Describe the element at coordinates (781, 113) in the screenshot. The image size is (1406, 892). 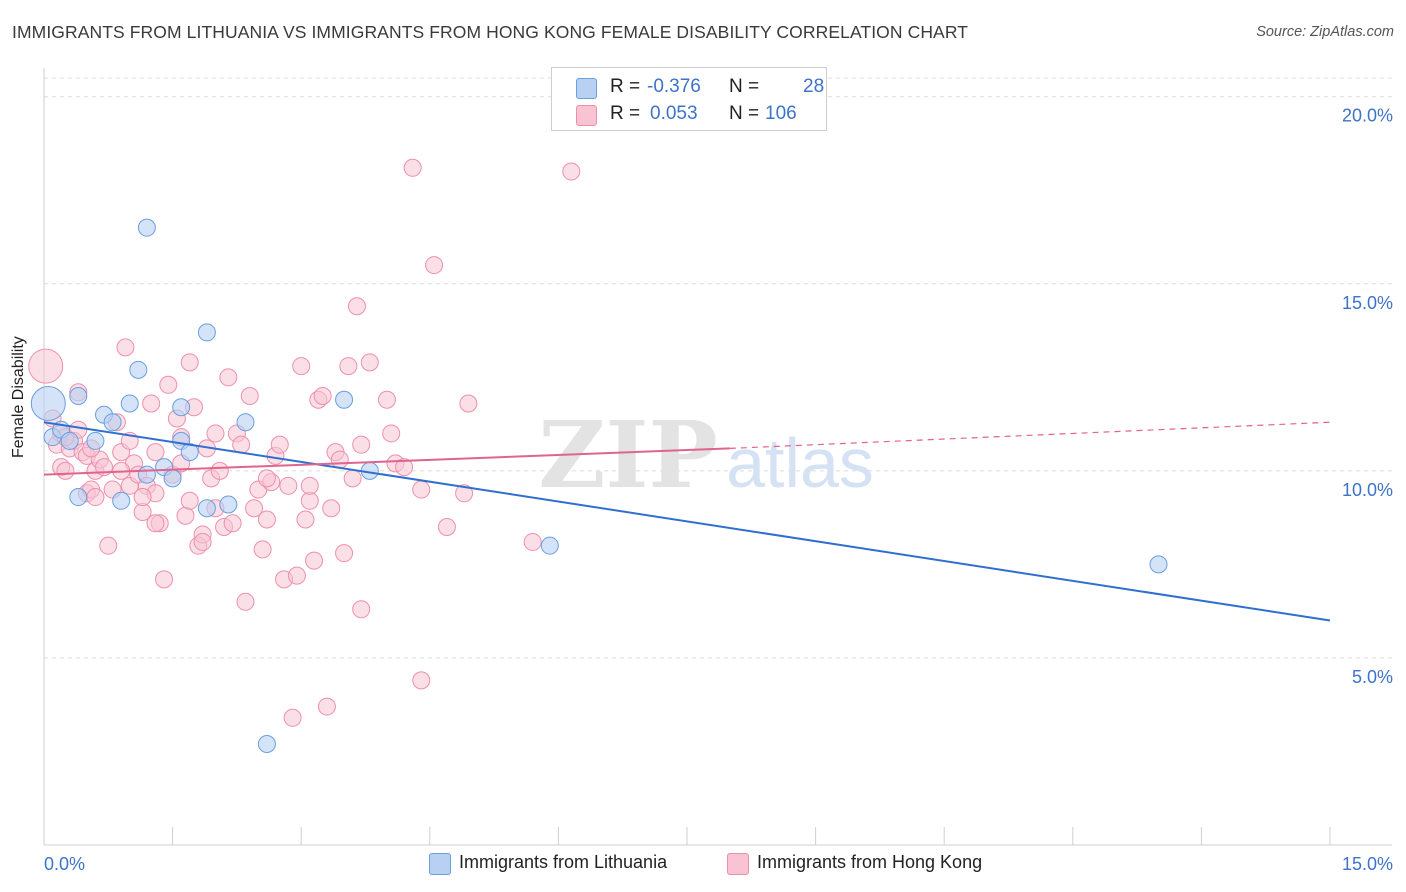
I see `n-value: 106` at that location.